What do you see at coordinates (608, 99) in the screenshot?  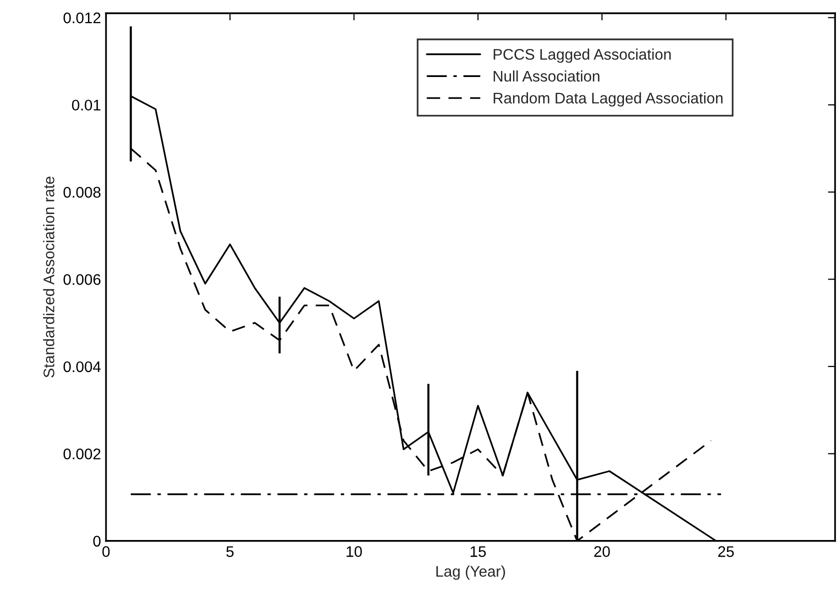 I see `legend-label: Random Data Lagged Association` at bounding box center [608, 99].